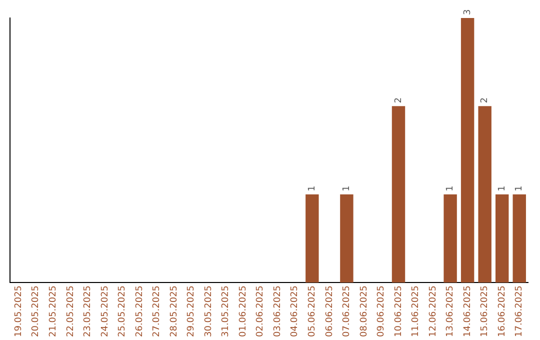  Describe the element at coordinates (519, 311) in the screenshot. I see `x-tick-label: 17.06.2025` at that location.